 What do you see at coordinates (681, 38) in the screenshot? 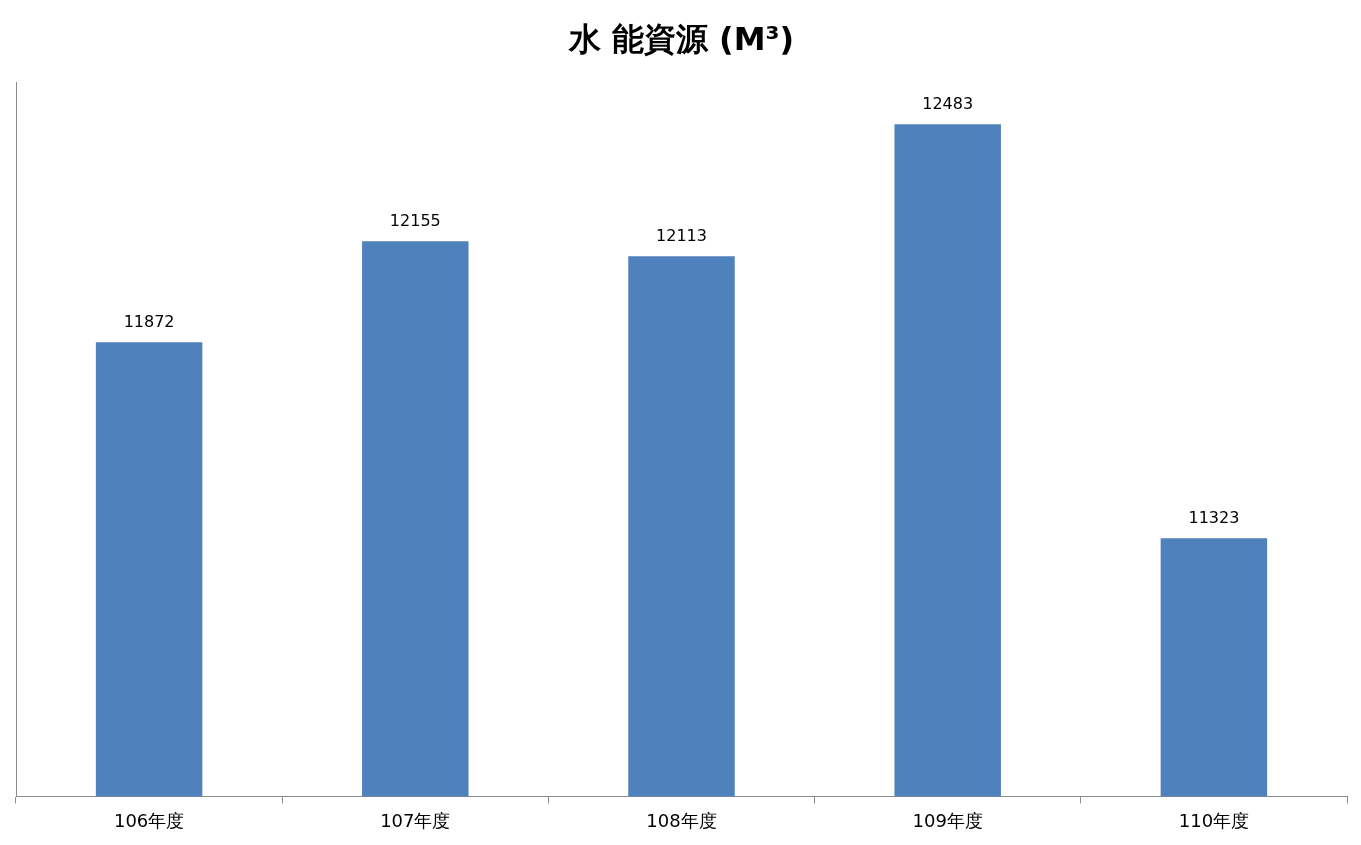
I see `chart-title: 水 能資源 (M³)` at bounding box center [681, 38].